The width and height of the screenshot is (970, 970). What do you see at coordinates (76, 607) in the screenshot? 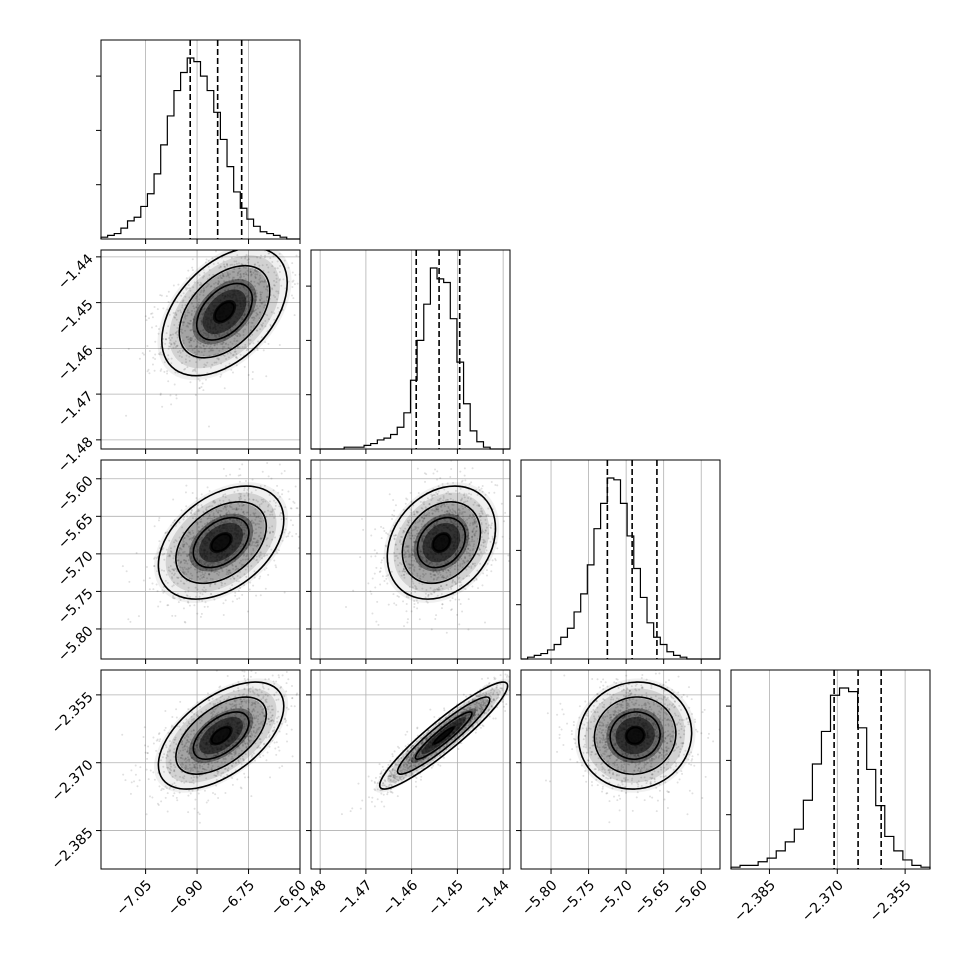
I see `y-tick-label: −5.75` at bounding box center [76, 607].